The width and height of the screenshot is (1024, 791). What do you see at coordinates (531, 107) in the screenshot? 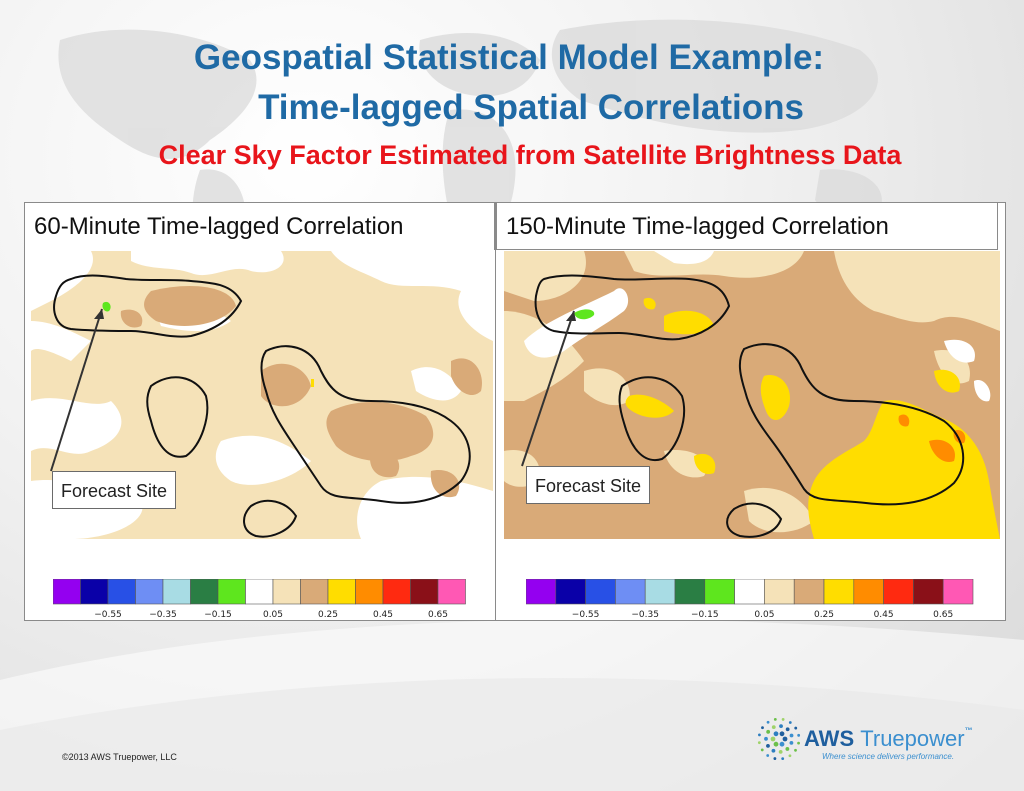
I see `slide-title-line-2: Time-lagged Spatial Correlations` at bounding box center [531, 107].